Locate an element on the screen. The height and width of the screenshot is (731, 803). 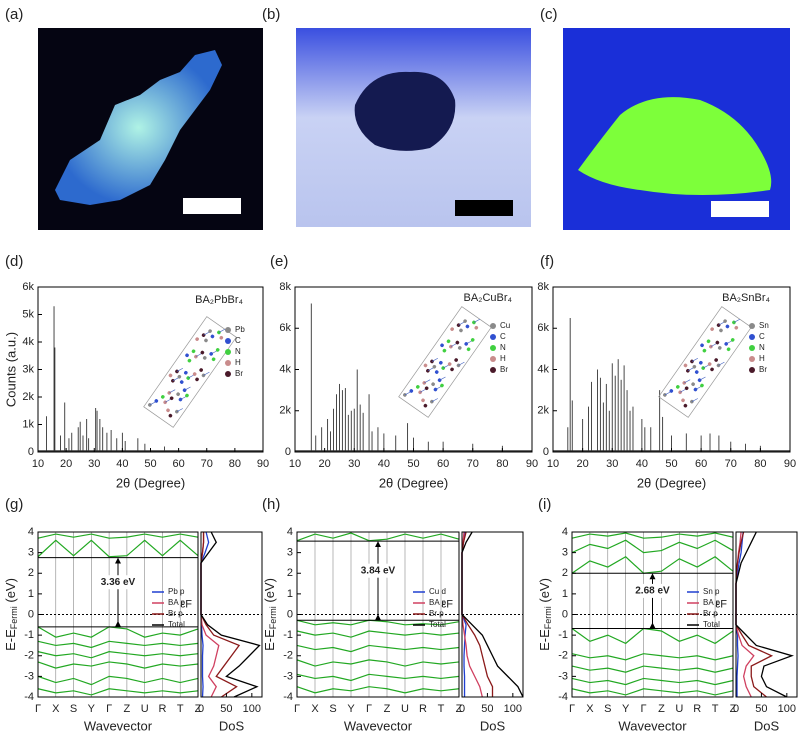
y-tick-label: 4 is located at coordinates (290, 532).